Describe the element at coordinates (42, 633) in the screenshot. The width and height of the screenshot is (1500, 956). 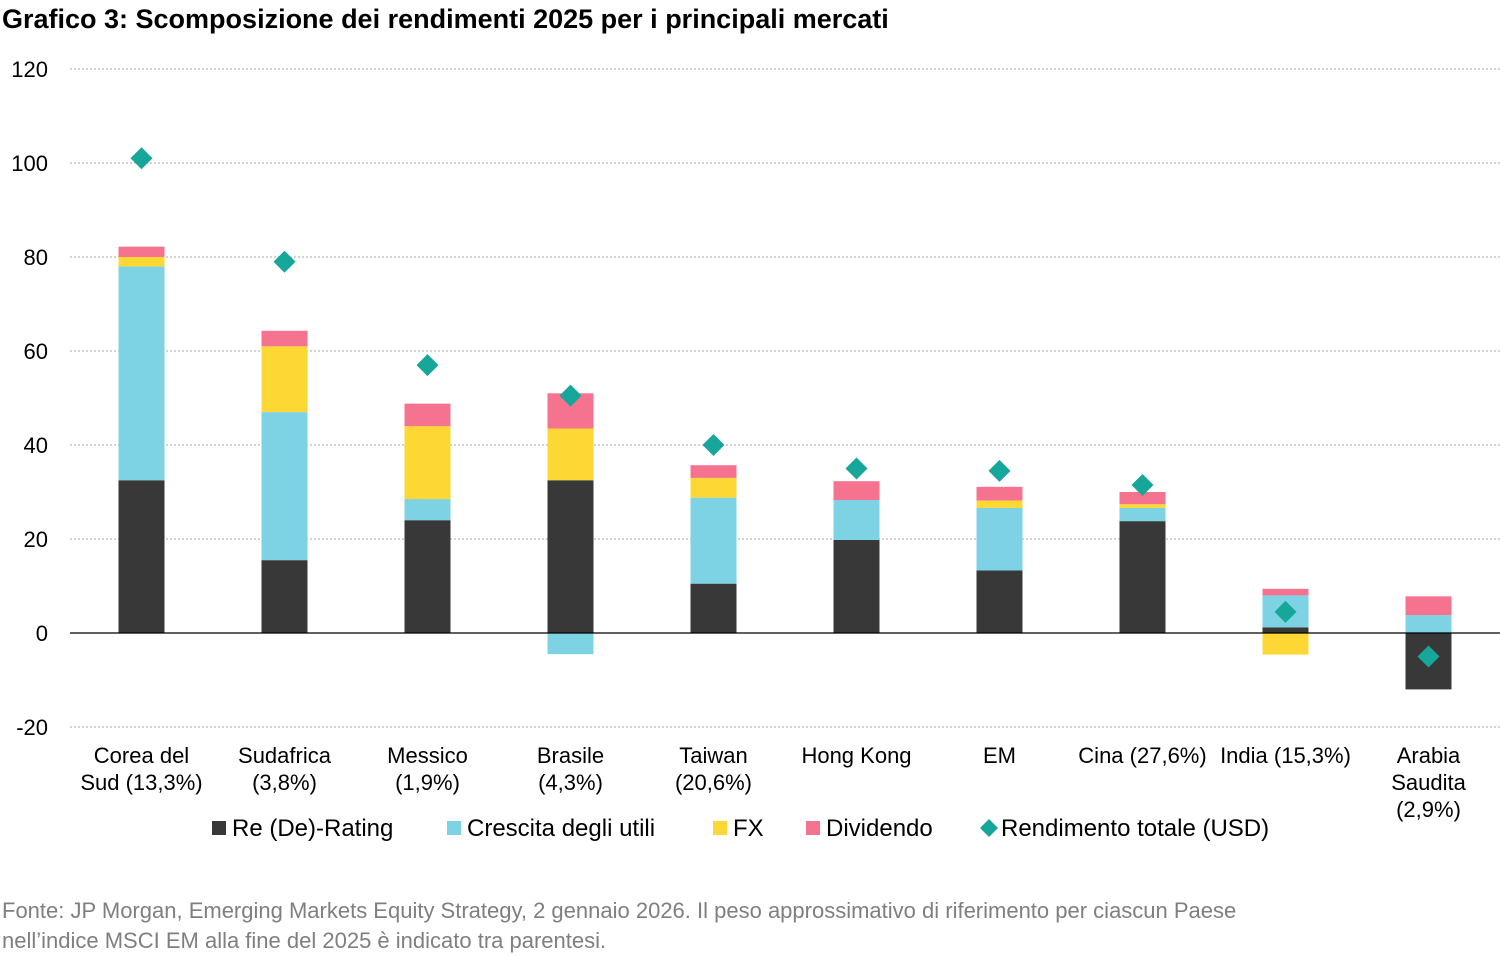
I see `y-tick-label: 0` at that location.